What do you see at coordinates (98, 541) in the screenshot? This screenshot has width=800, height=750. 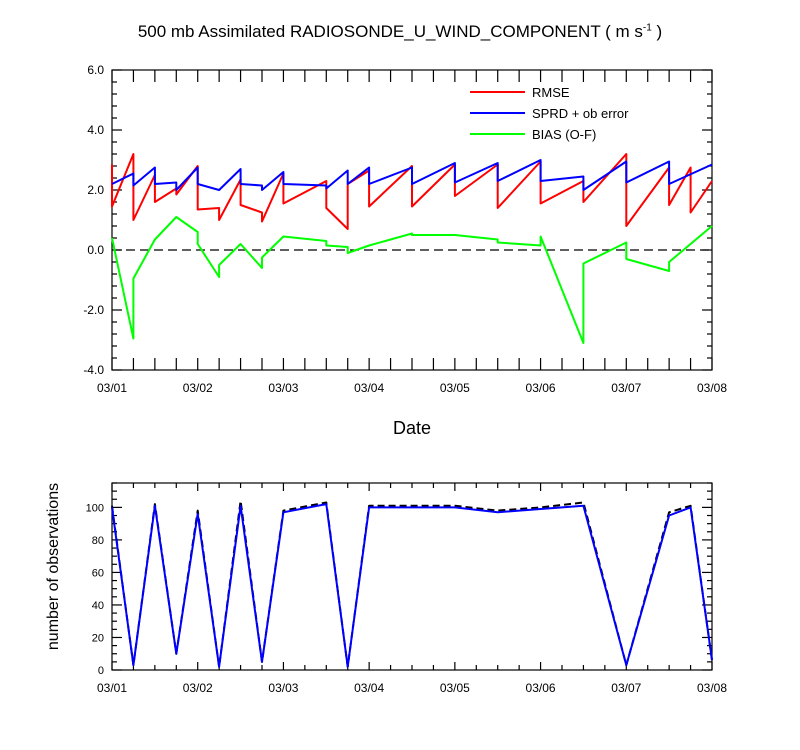 I see `bottom-y-tick-label: 80` at bounding box center [98, 541].